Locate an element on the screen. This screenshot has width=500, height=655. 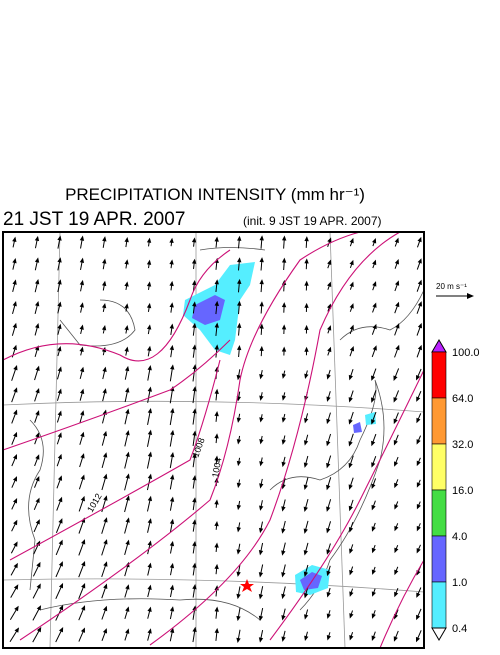
init-time: (init. 9 JST 19 APR. 2007) is located at coordinates (312, 221).